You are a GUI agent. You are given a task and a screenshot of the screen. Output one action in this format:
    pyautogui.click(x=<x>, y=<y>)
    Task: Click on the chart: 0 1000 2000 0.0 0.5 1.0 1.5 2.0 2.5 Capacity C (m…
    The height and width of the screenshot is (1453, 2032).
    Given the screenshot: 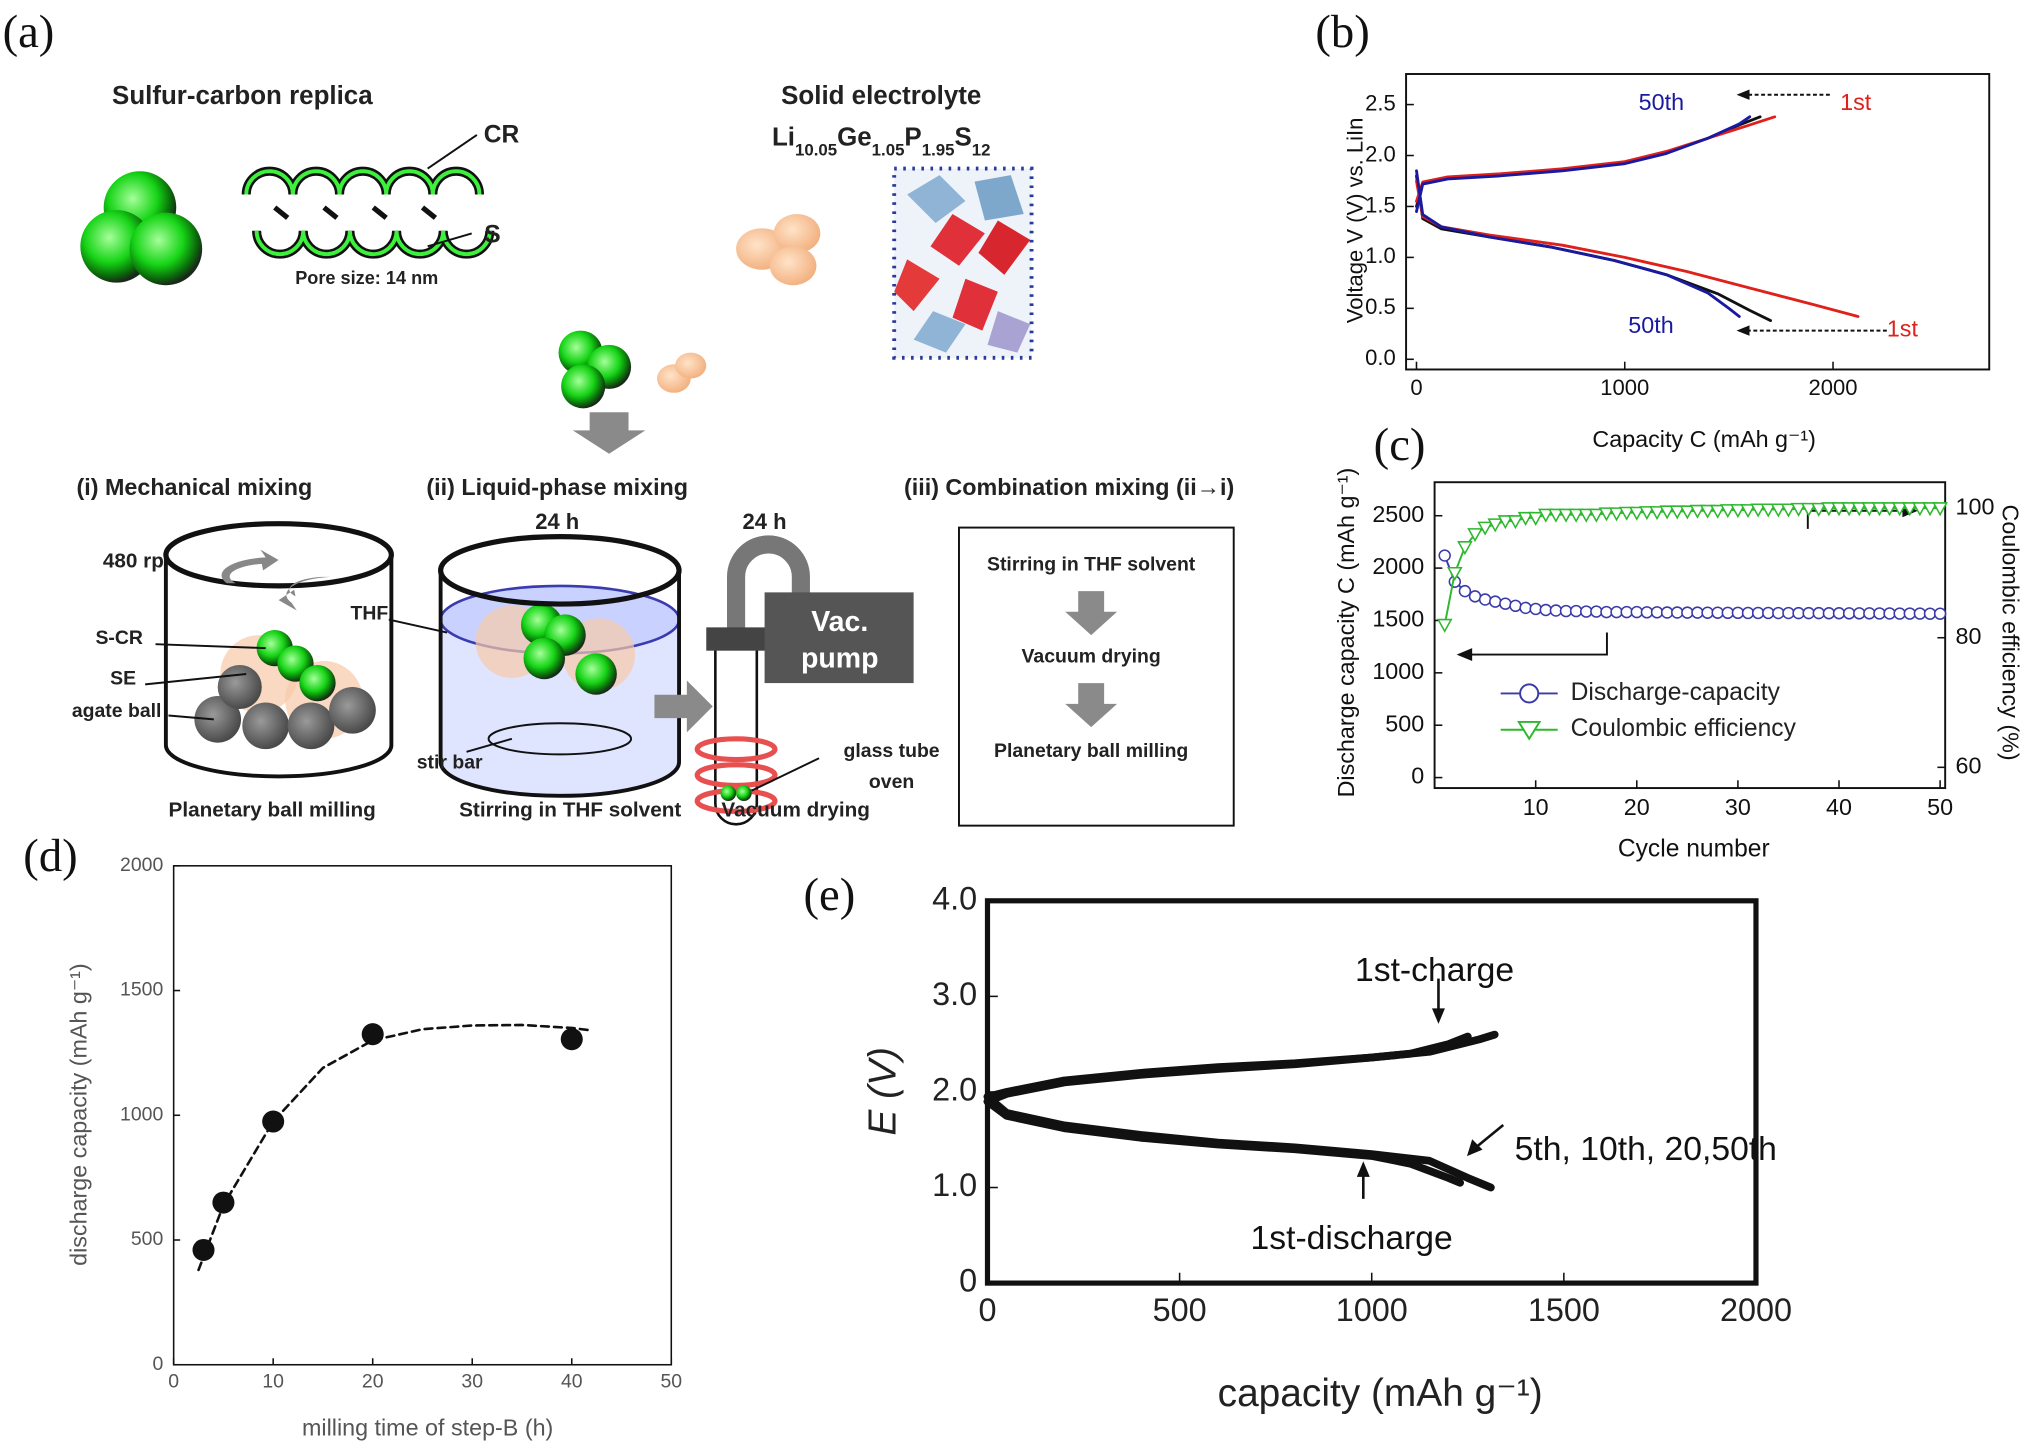 What is the action you would take?
    pyautogui.click(x=1667, y=262)
    